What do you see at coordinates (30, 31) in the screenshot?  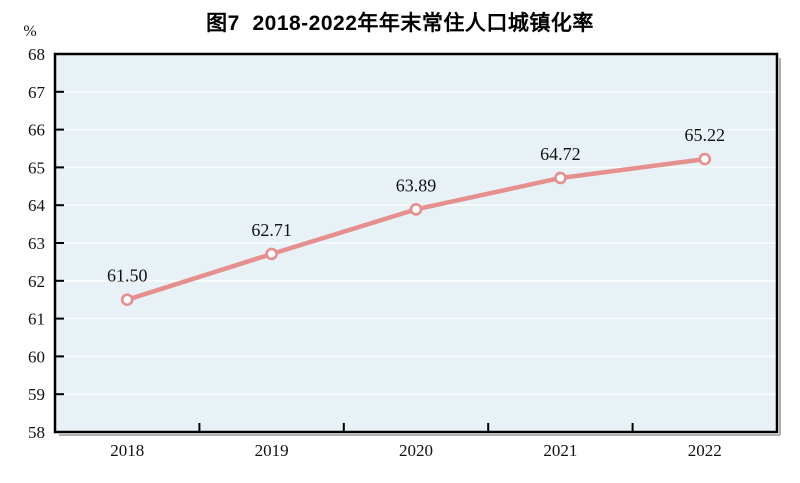 I see `y-axis-unit-label: %` at bounding box center [30, 31].